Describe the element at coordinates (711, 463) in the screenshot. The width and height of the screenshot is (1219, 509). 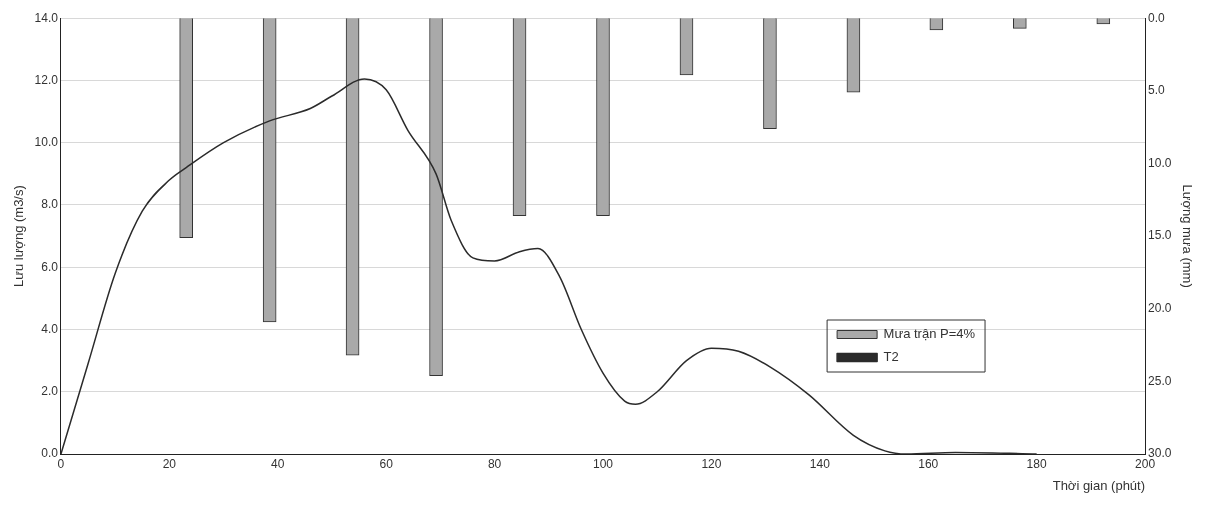
I see `x-tick-label: 120` at that location.